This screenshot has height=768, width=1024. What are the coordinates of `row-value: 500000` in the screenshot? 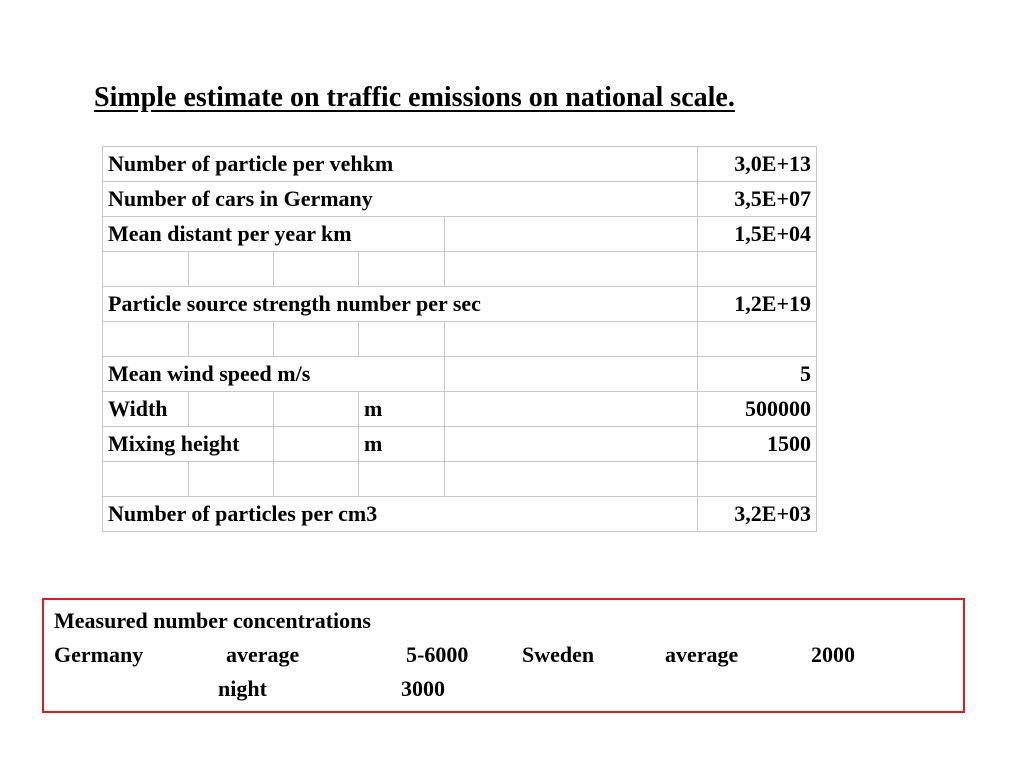 It's located at (757, 409).